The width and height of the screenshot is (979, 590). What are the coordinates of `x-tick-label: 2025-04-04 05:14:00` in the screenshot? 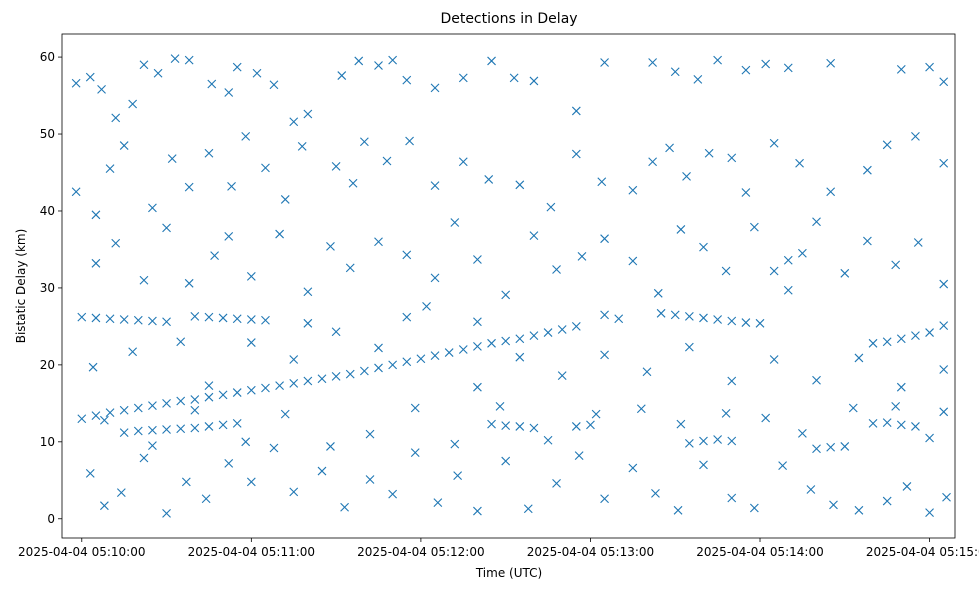 It's located at (759, 552).